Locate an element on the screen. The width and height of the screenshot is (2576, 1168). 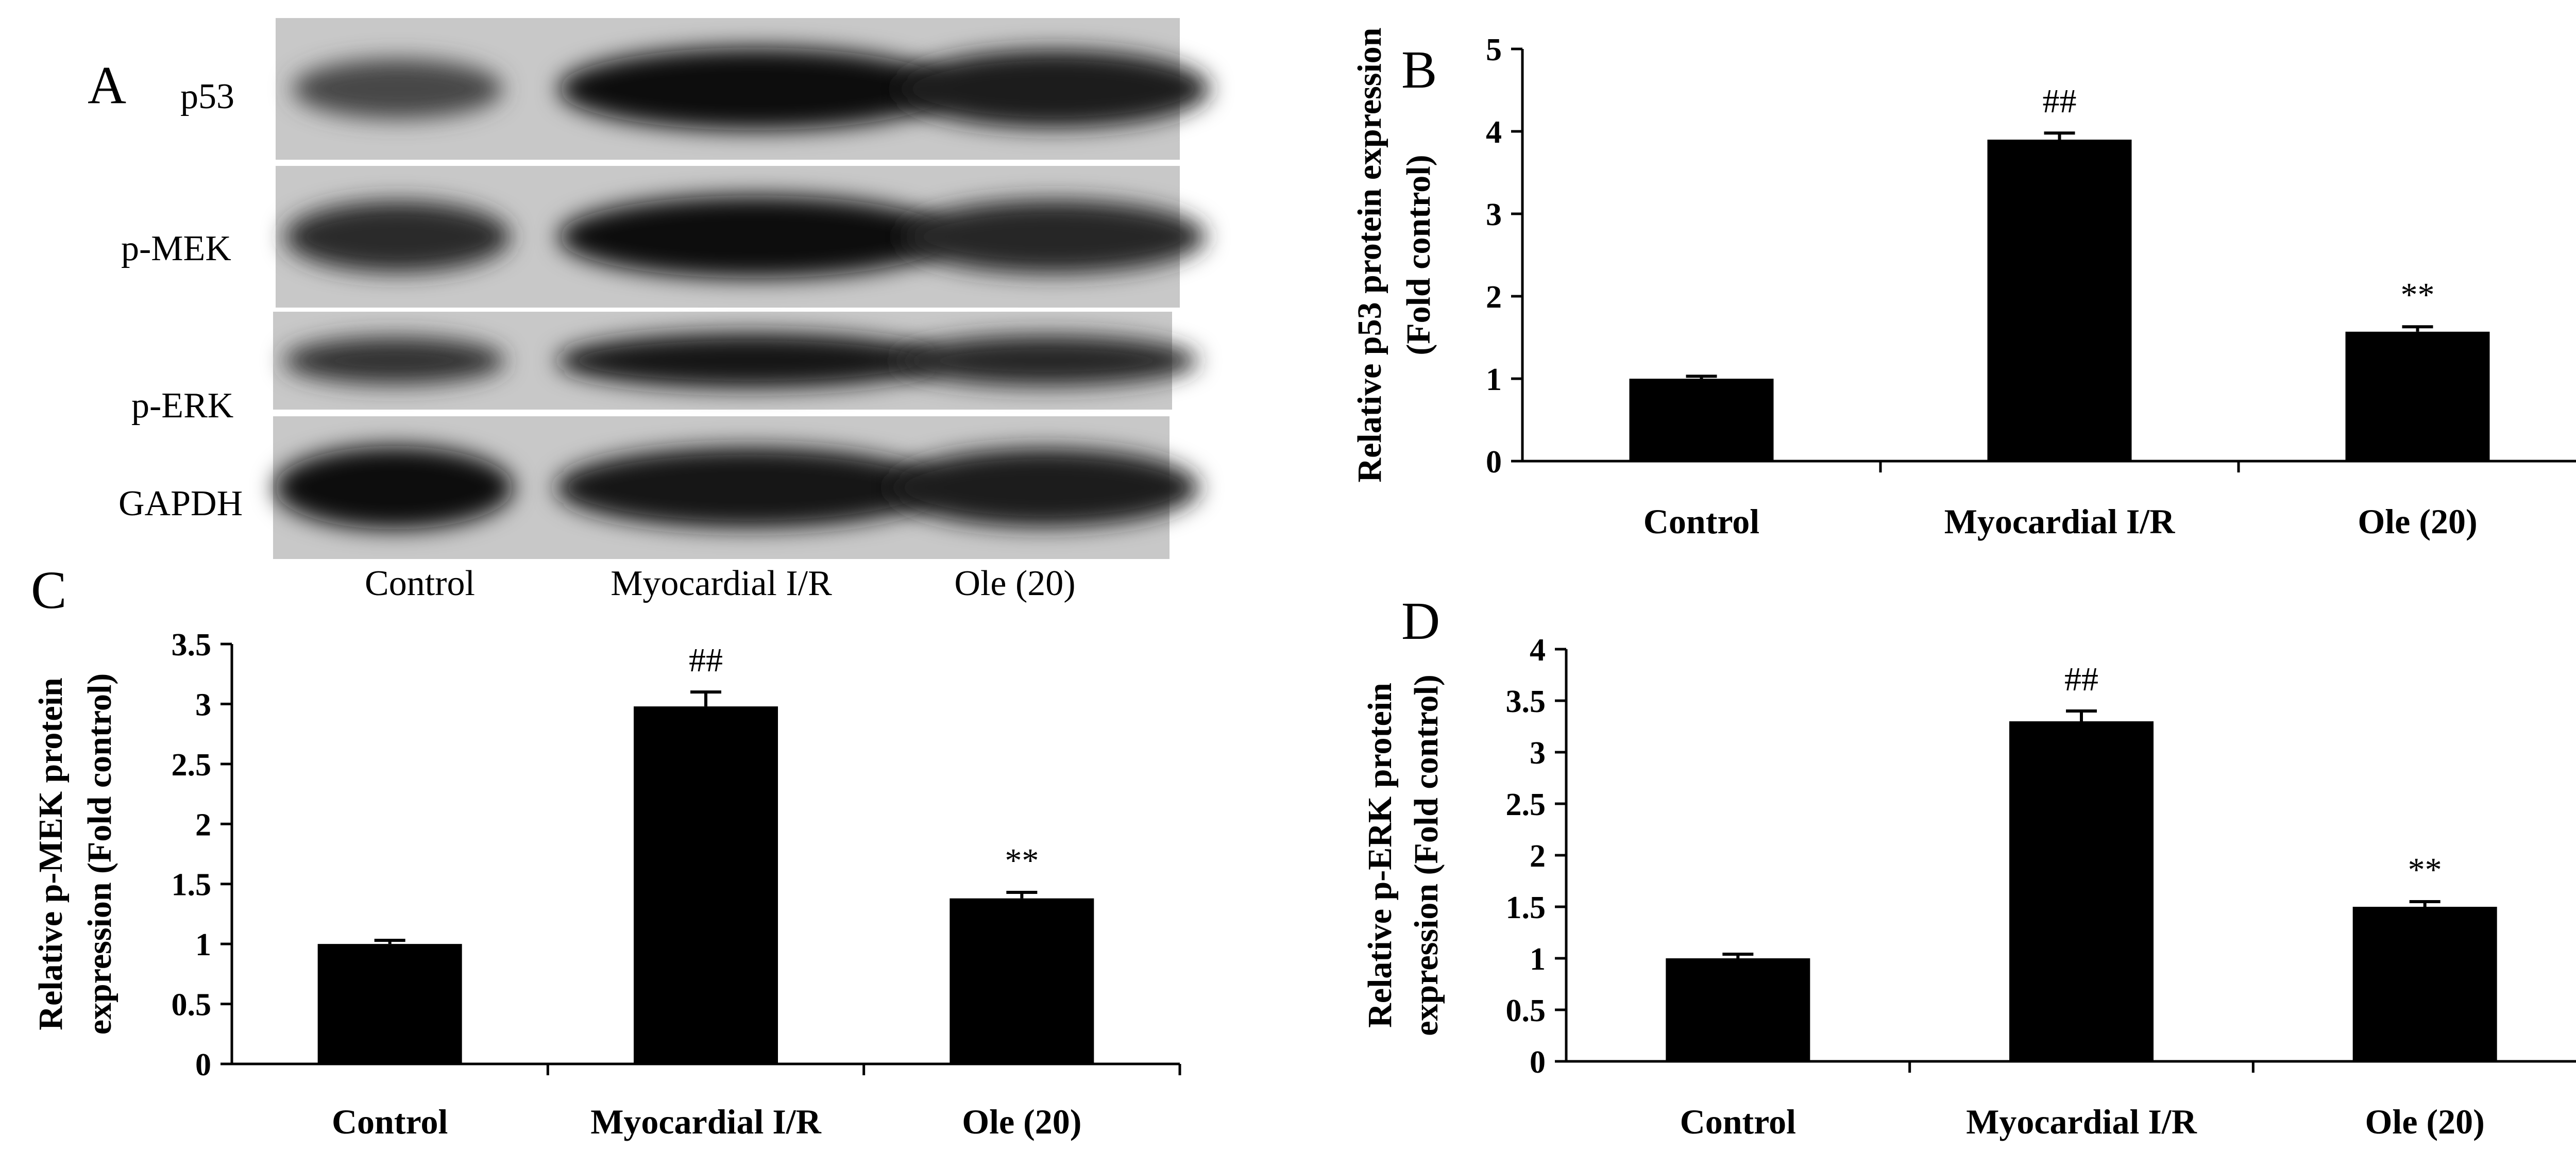
panel-letter-b: B is located at coordinates (1419, 70).